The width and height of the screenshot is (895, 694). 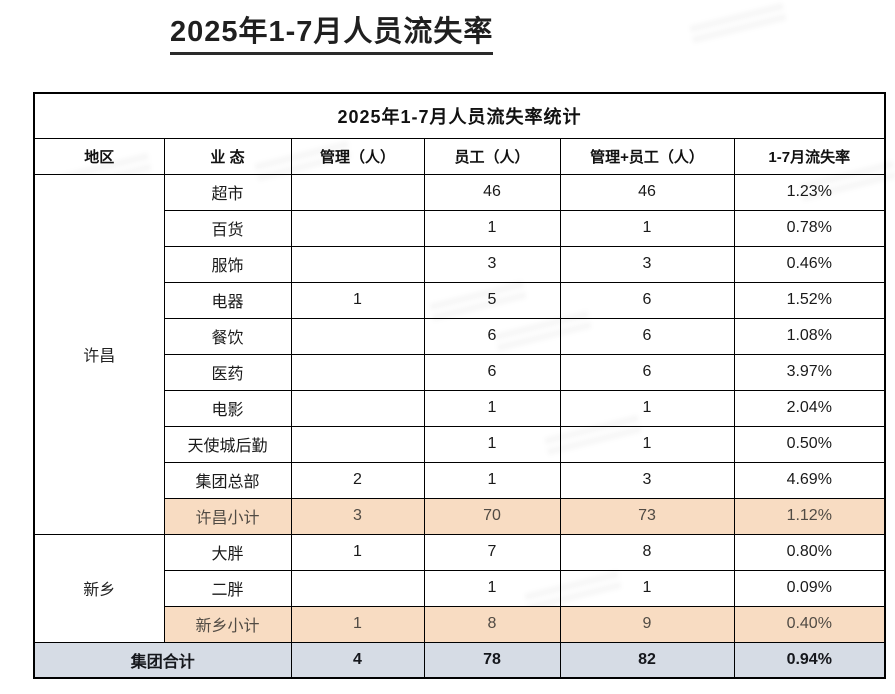 I want to click on business-cell: 百货, so click(x=227, y=228).